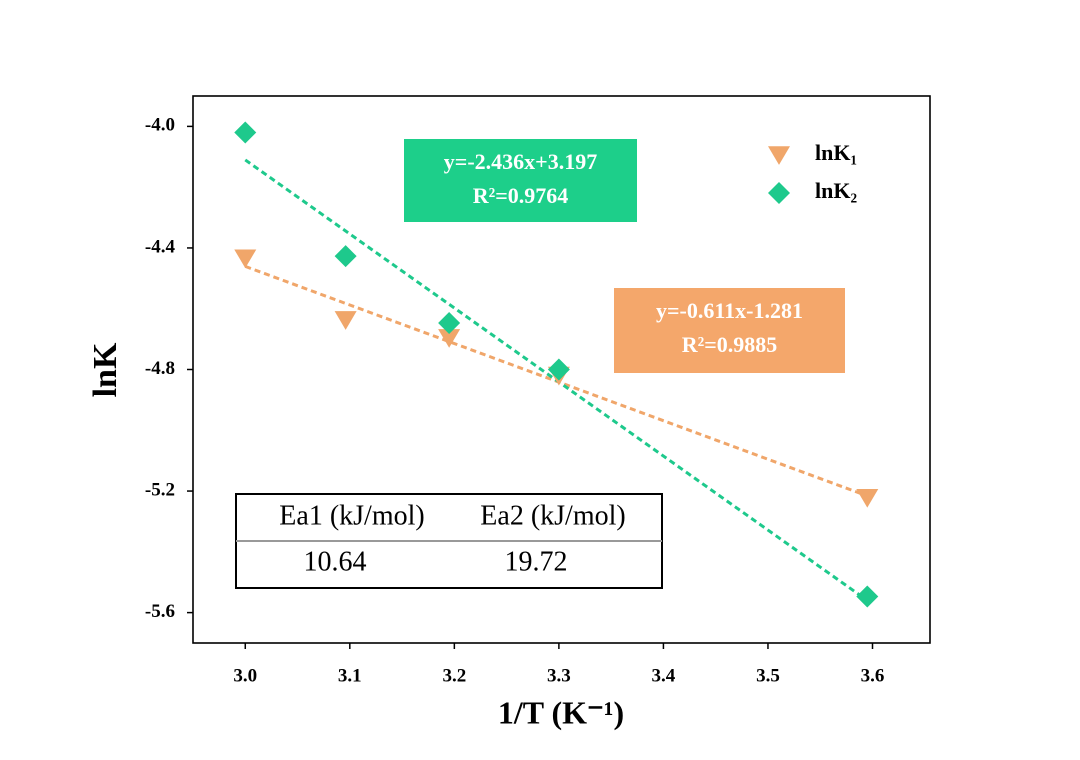 The width and height of the screenshot is (1080, 760). What do you see at coordinates (245, 675) in the screenshot?
I see `x-tick-label: 3.0` at bounding box center [245, 675].